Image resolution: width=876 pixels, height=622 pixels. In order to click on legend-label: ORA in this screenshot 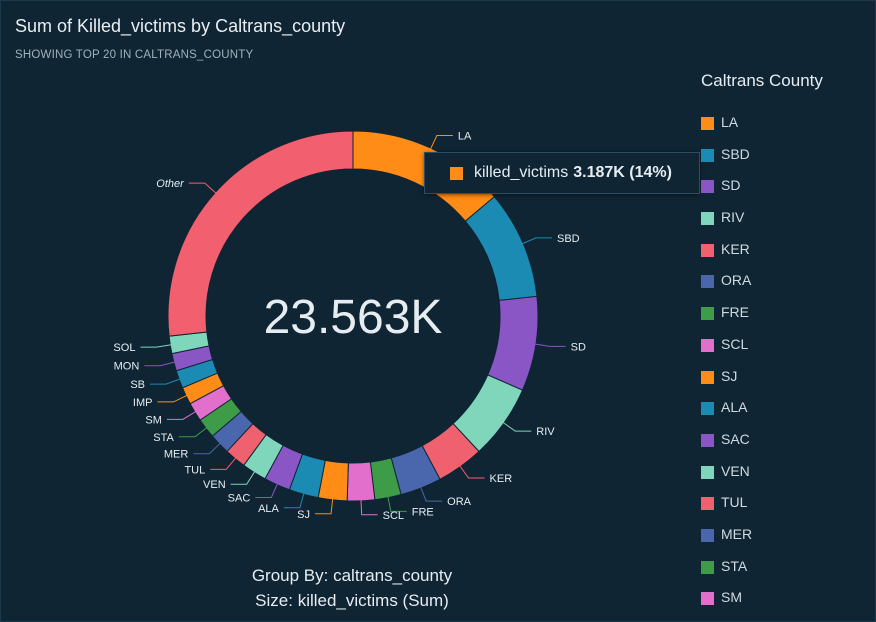, I will do `click(736, 280)`.